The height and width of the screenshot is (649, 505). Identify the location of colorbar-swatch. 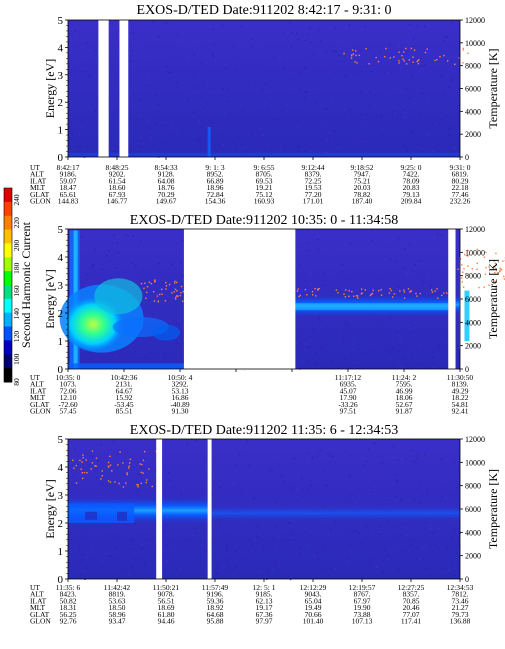
(8, 209).